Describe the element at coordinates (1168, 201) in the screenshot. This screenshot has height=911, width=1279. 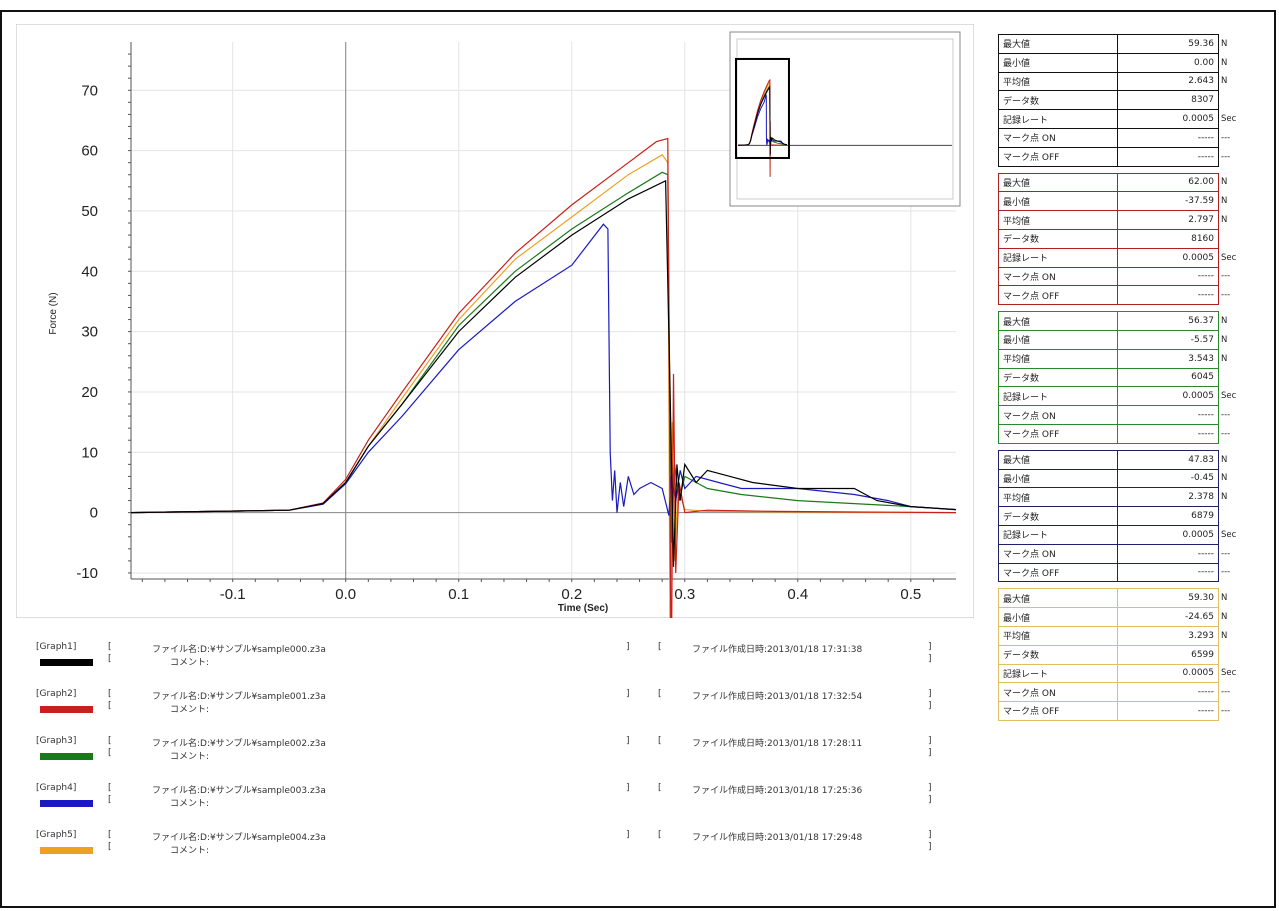
I see `stats-value: -37.59` at that location.